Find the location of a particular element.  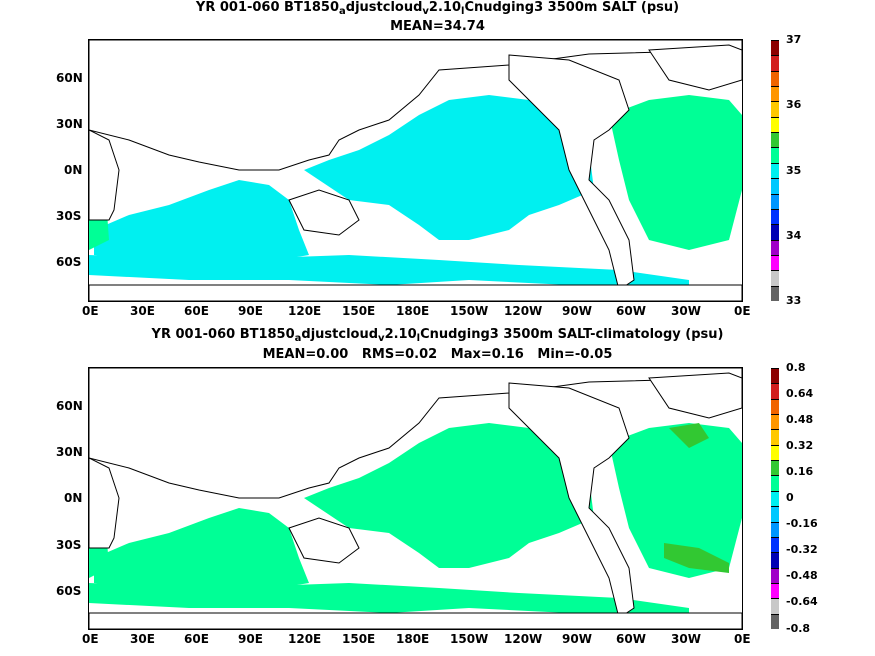

colorbar-label: 0.16 is located at coordinates (800, 471).